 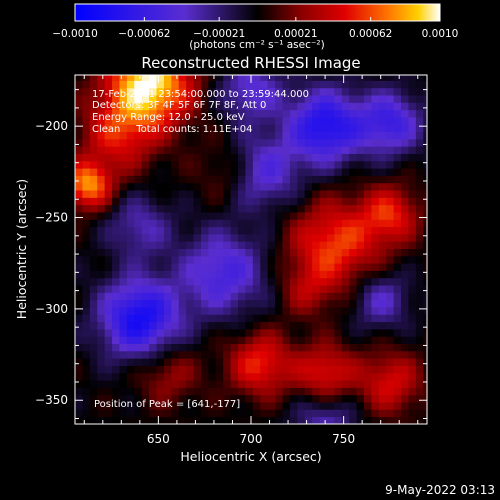 What do you see at coordinates (295, 34) in the screenshot?
I see `colorbar-tick-label: 0.00021` at bounding box center [295, 34].